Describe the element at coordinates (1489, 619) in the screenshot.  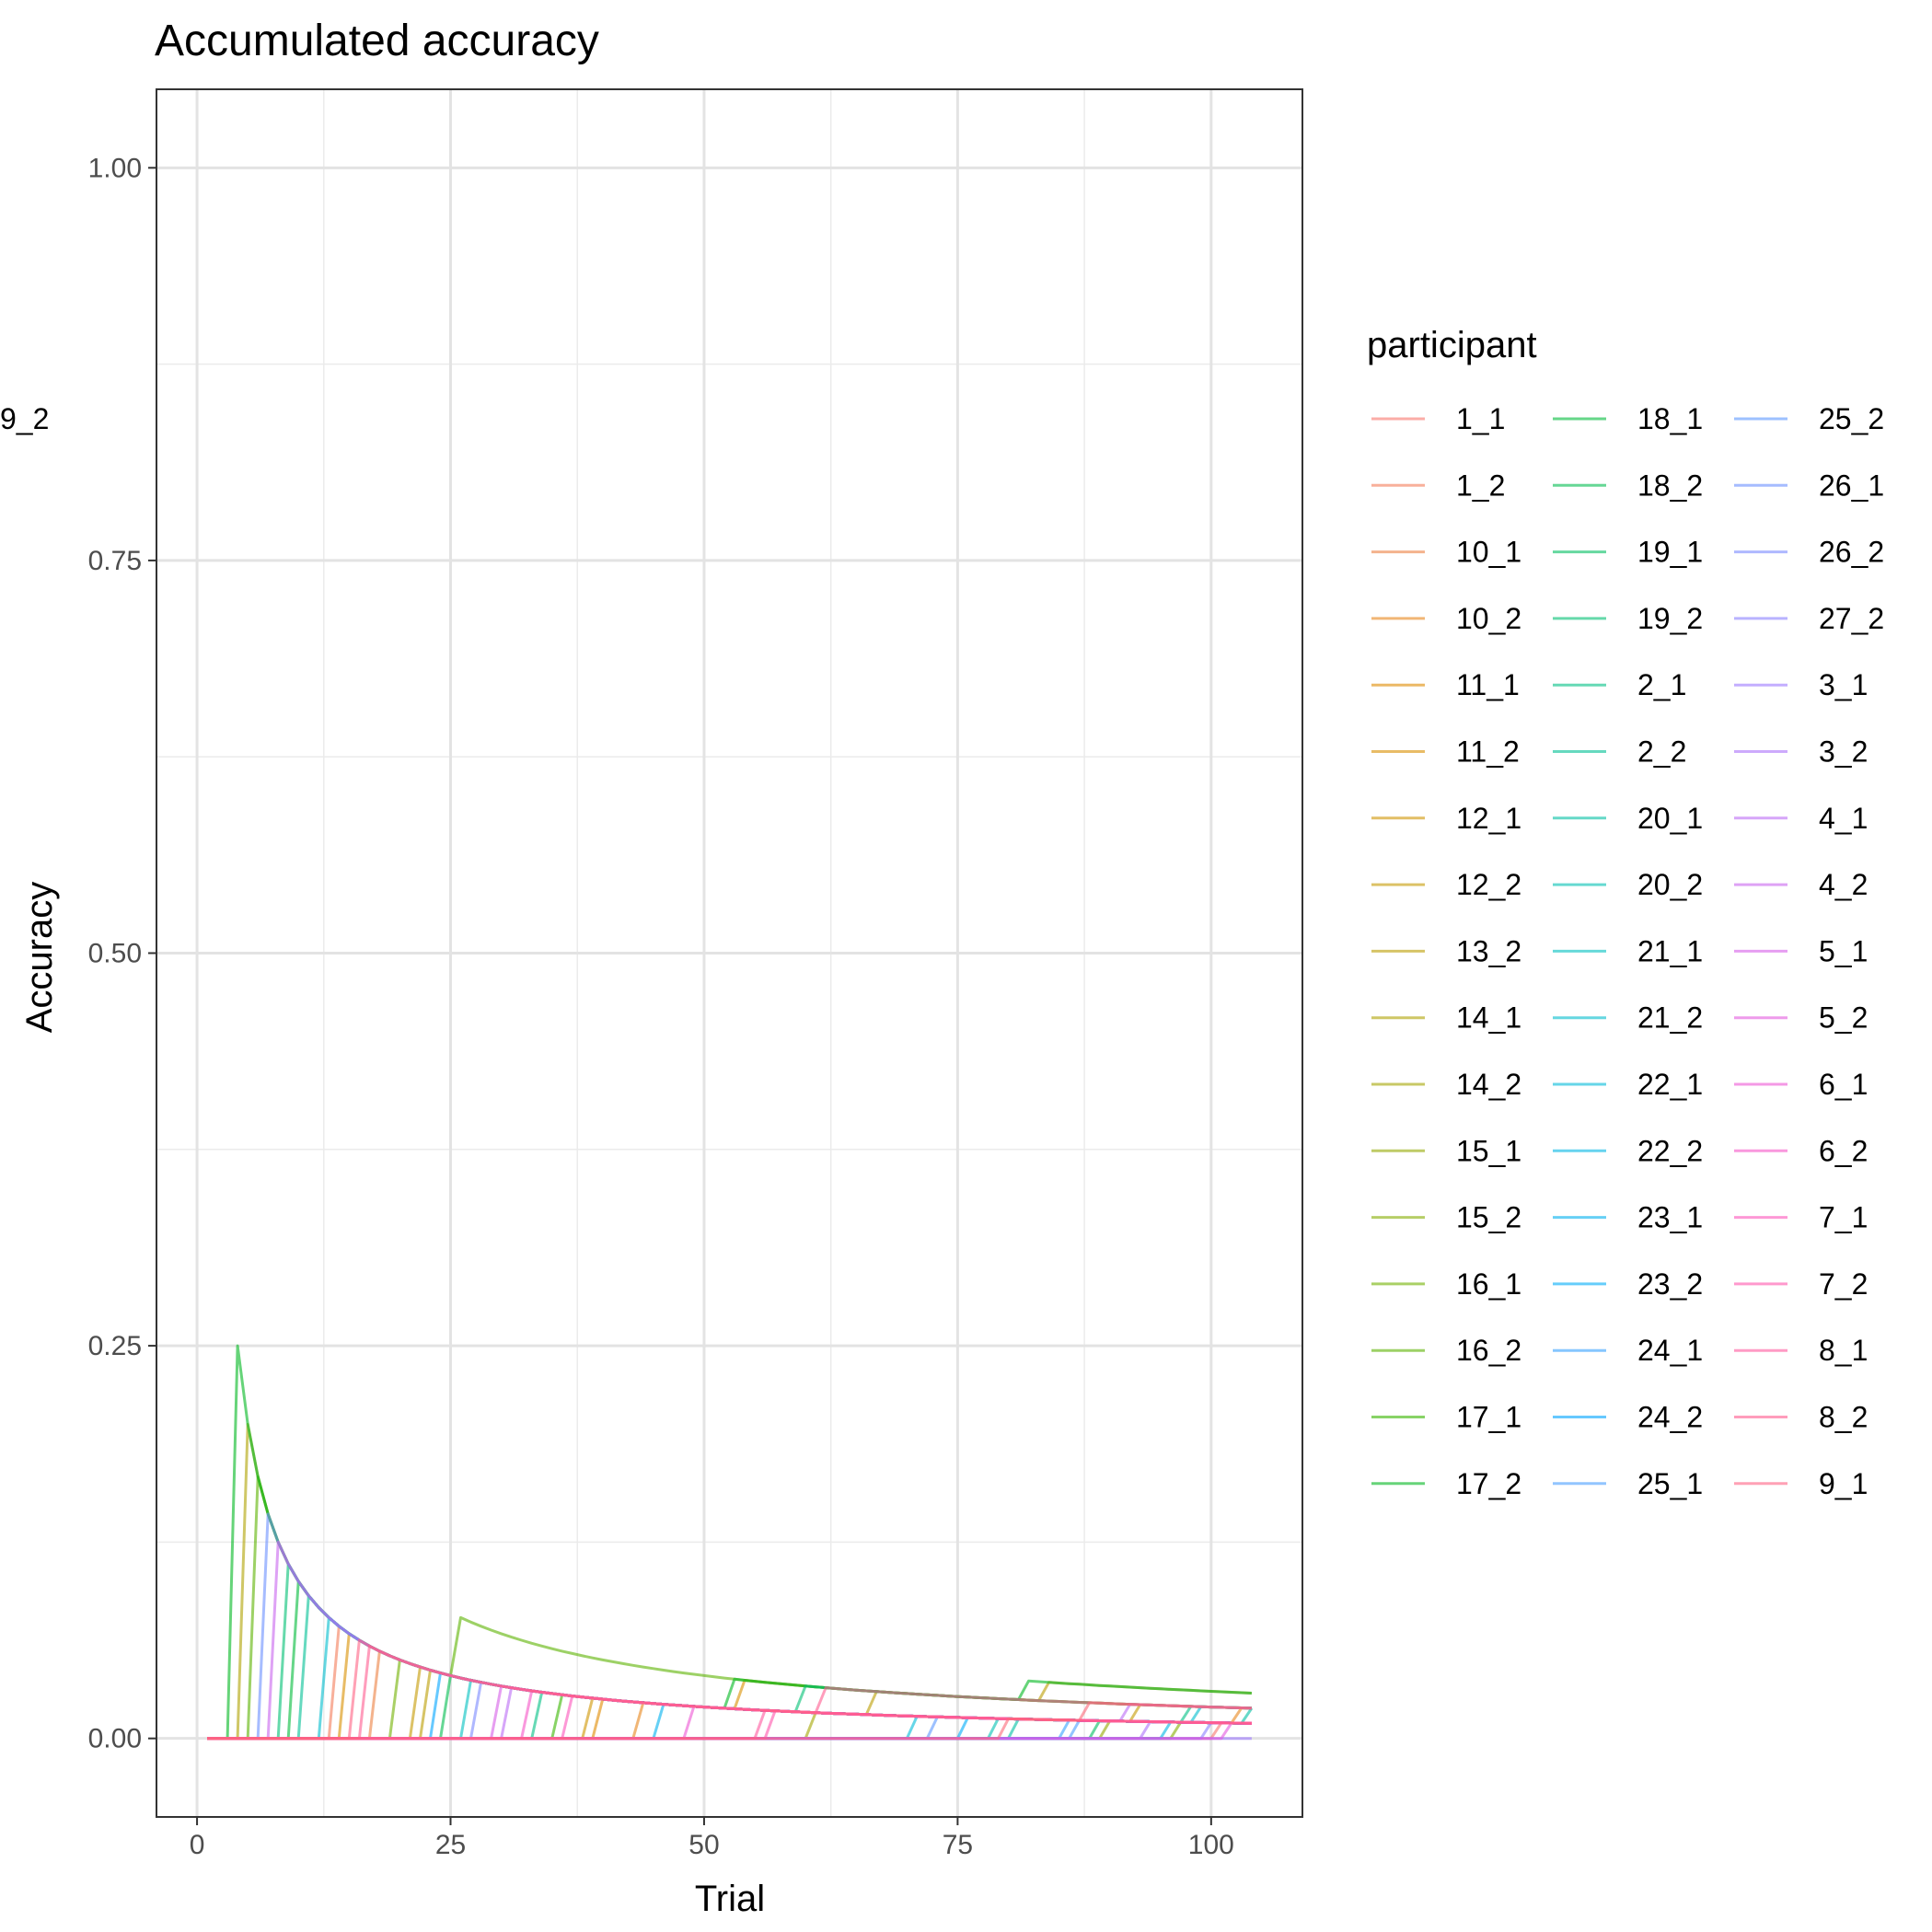
I see `legend-label-10_2: 10_2` at that location.